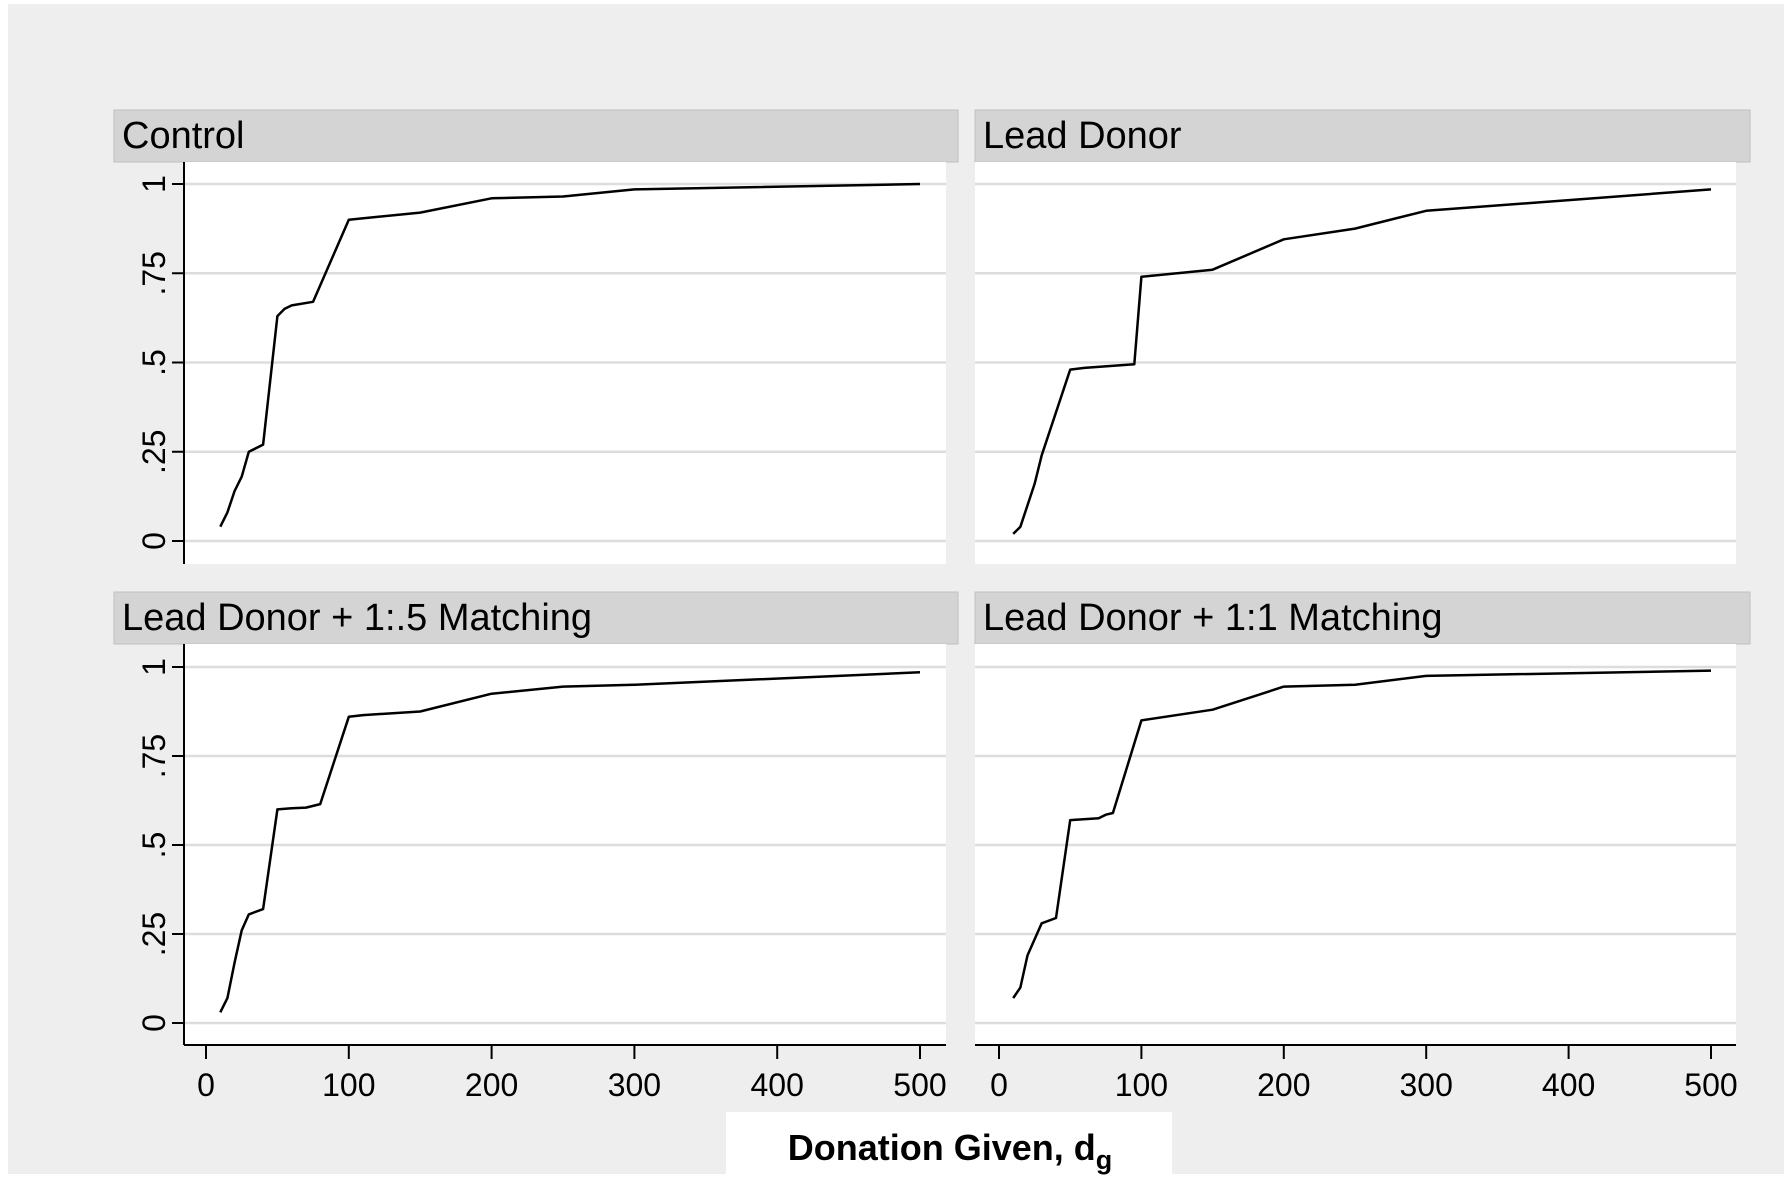  What do you see at coordinates (942, 1147) in the screenshot?
I see `x-axis-label-main: Donation Given, d` at bounding box center [942, 1147].